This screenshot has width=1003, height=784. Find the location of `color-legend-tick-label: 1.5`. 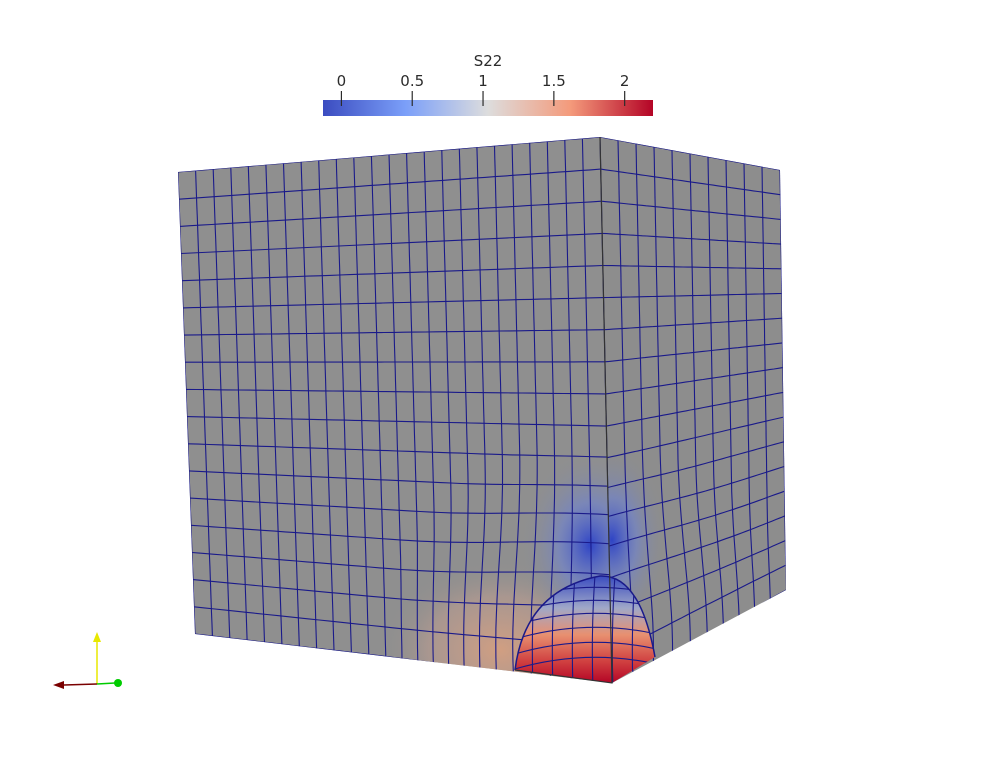

color-legend-tick-label: 1.5 is located at coordinates (554, 81).